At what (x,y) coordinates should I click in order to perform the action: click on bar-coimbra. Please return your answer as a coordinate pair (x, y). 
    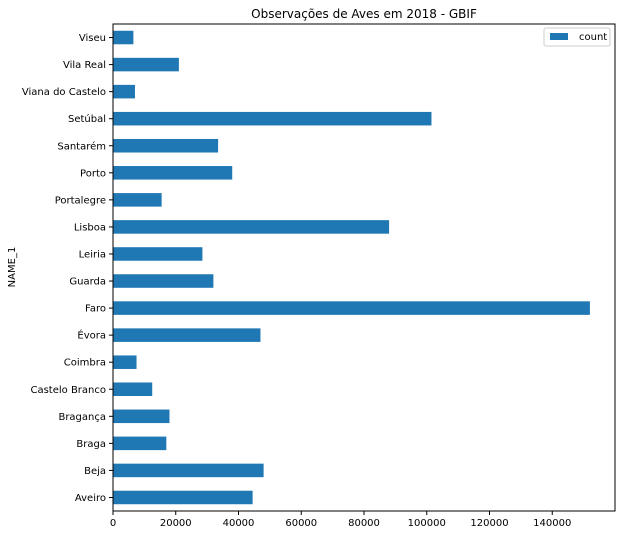
    Looking at the image, I should click on (125, 362).